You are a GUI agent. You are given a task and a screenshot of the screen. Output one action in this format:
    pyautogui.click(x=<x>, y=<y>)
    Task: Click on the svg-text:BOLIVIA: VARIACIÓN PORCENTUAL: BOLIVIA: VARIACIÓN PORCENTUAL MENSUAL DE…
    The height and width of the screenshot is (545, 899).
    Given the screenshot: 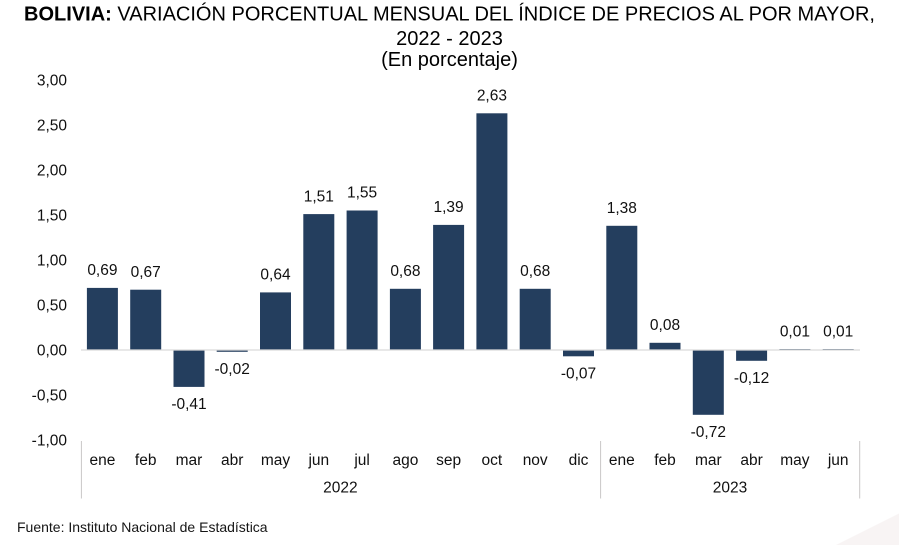 What is the action you would take?
    pyautogui.click(x=449, y=14)
    